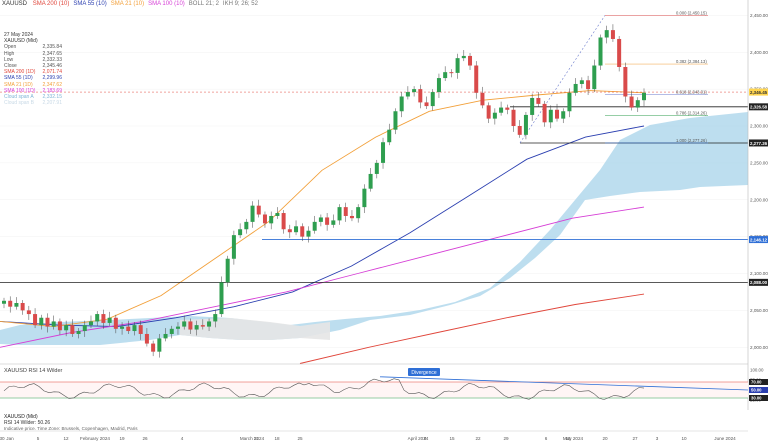  Describe the element at coordinates (145, 438) in the screenshot. I see `x-tick-label: 26` at that location.